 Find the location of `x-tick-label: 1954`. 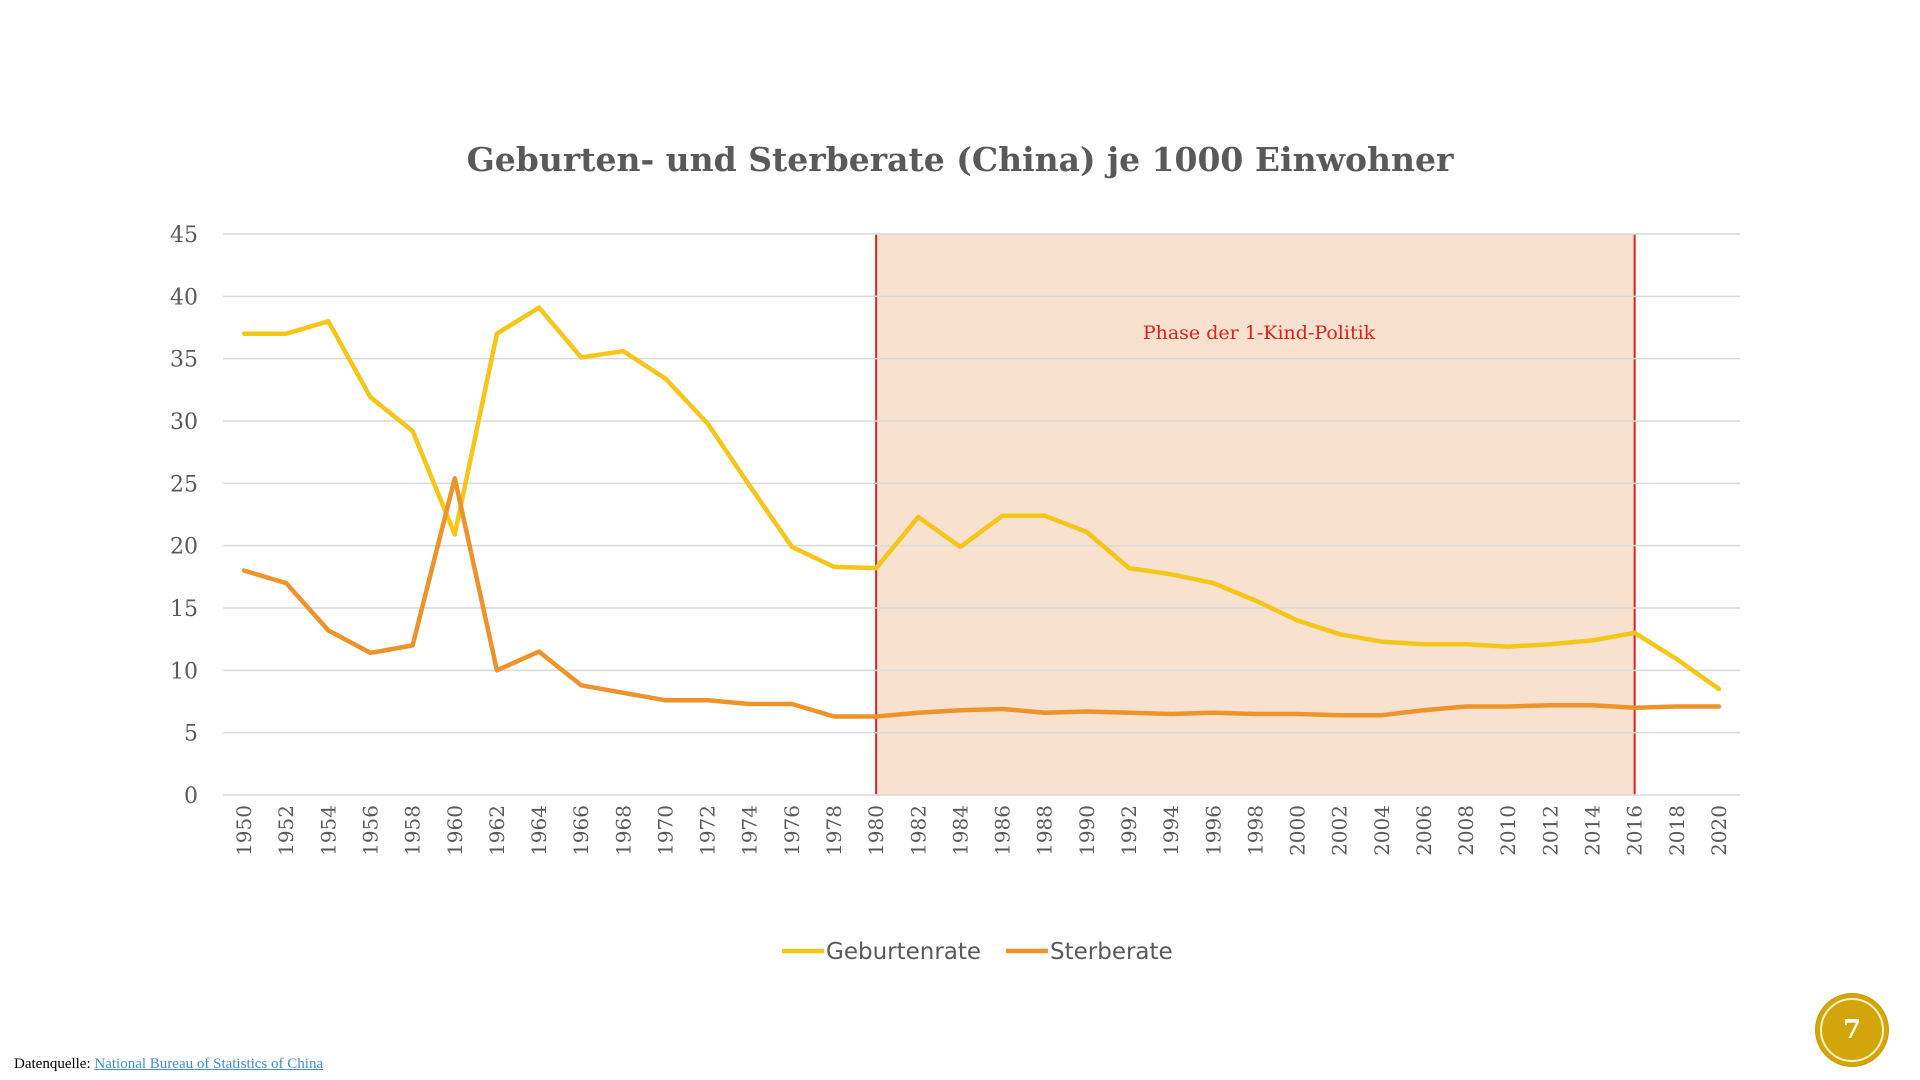

x-tick-label: 1954 is located at coordinates (328, 830).